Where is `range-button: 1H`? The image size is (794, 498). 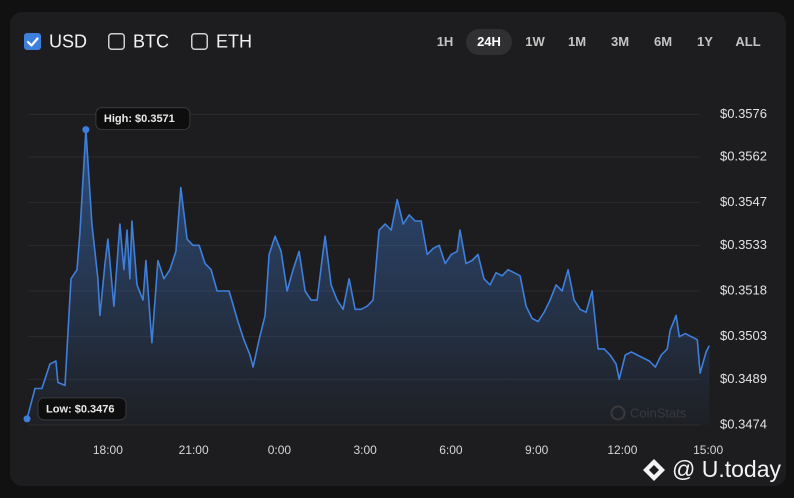 range-button: 1H is located at coordinates (445, 41).